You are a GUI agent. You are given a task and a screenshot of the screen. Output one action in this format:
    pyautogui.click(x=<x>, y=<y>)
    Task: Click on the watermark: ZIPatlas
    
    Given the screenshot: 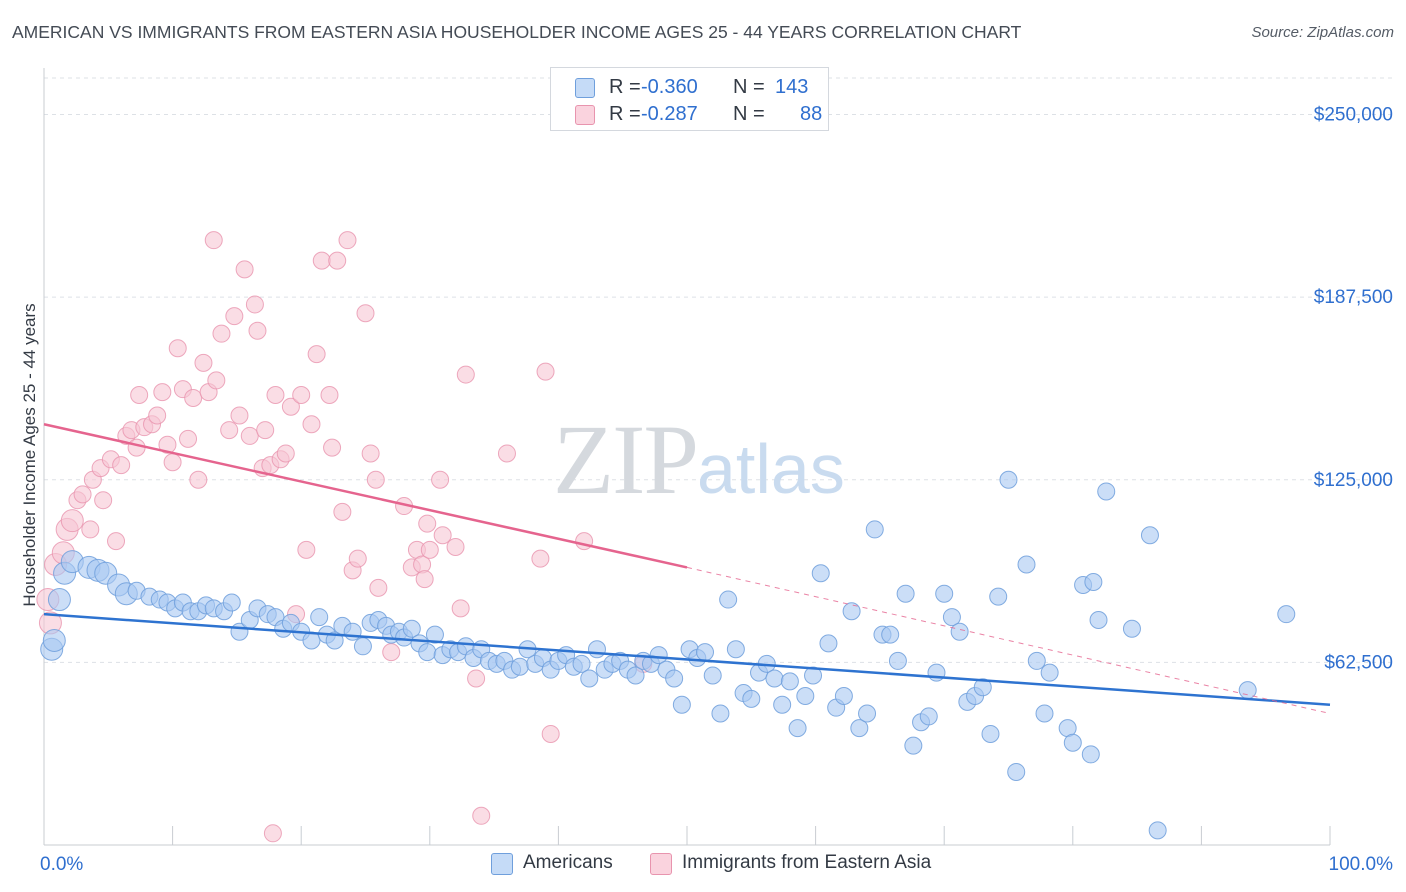 What is the action you would take?
    pyautogui.click(x=699, y=459)
    